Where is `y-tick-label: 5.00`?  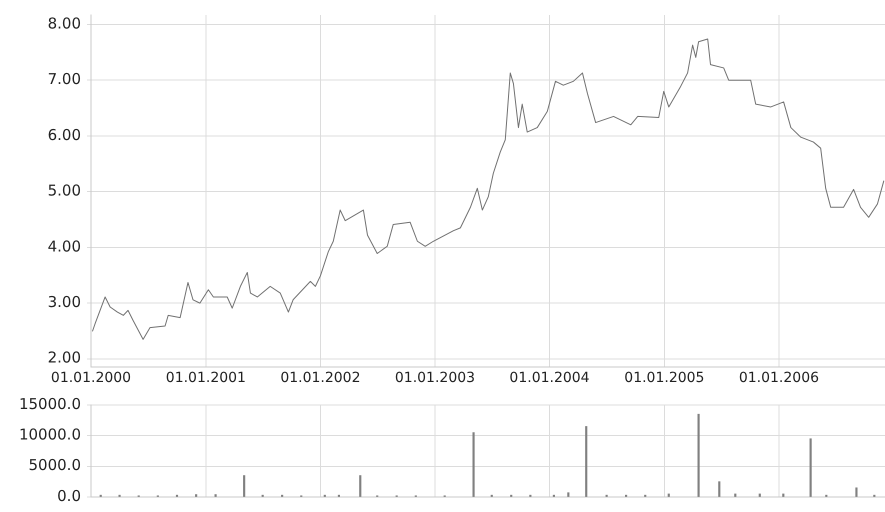 y-tick-label: 5.00 is located at coordinates (64, 191).